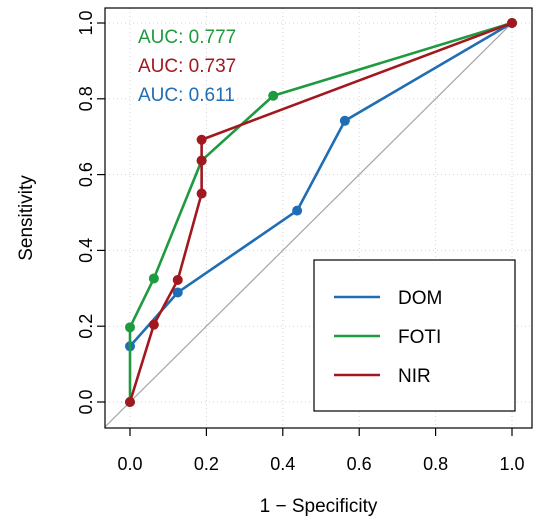 The width and height of the screenshot is (550, 528). Describe the element at coordinates (86, 250) in the screenshot. I see `y-tick-label-2: 0.4` at that location.